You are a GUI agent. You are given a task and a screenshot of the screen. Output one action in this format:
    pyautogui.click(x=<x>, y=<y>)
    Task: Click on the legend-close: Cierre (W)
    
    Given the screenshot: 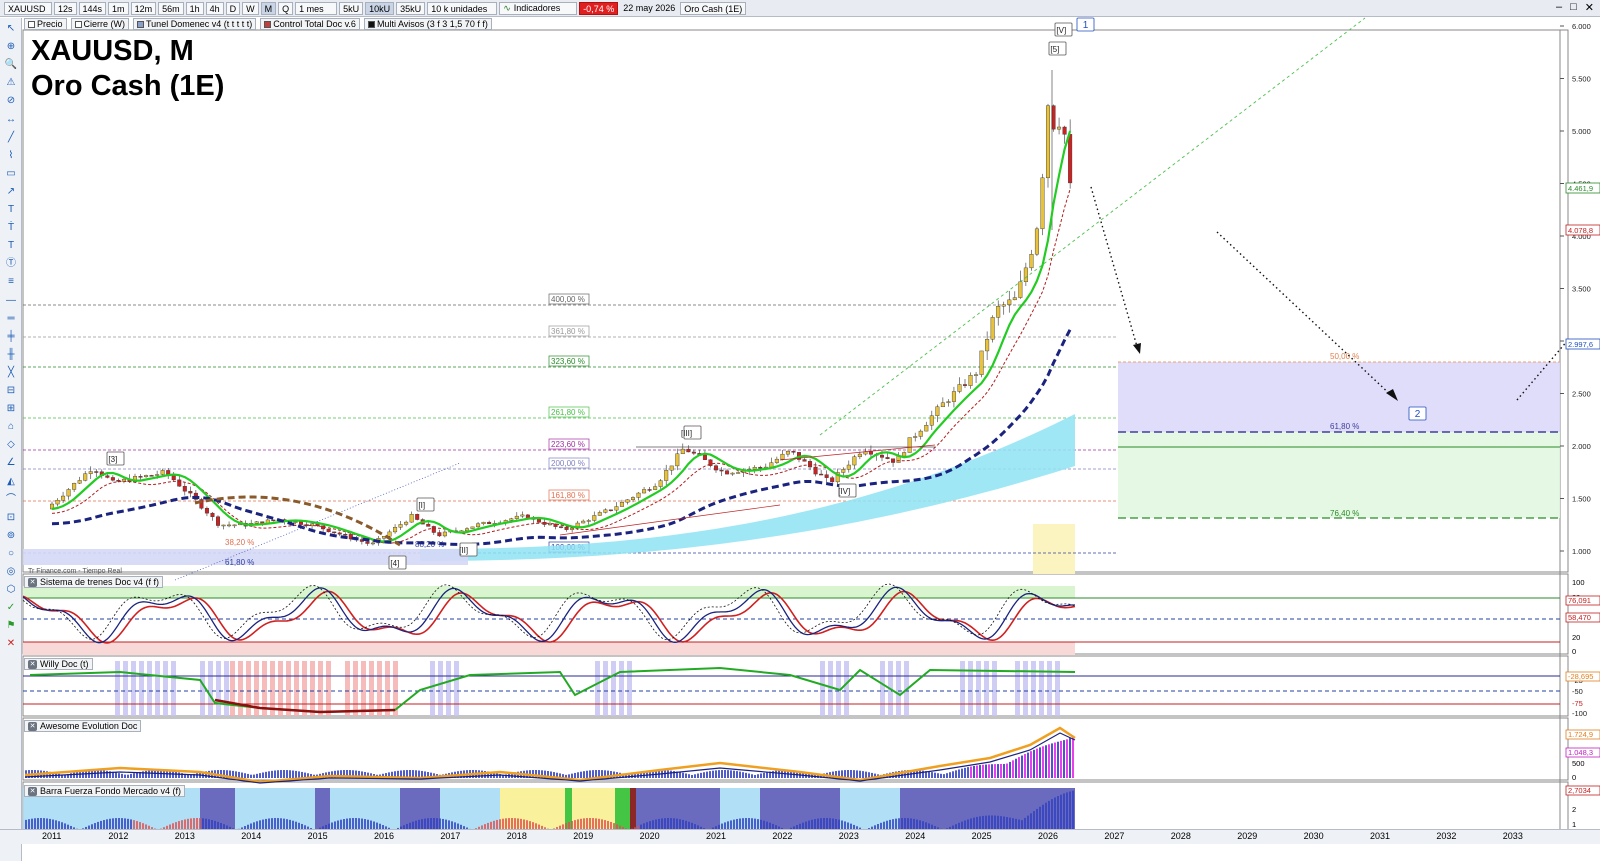 What is the action you would take?
    pyautogui.click(x=100, y=24)
    